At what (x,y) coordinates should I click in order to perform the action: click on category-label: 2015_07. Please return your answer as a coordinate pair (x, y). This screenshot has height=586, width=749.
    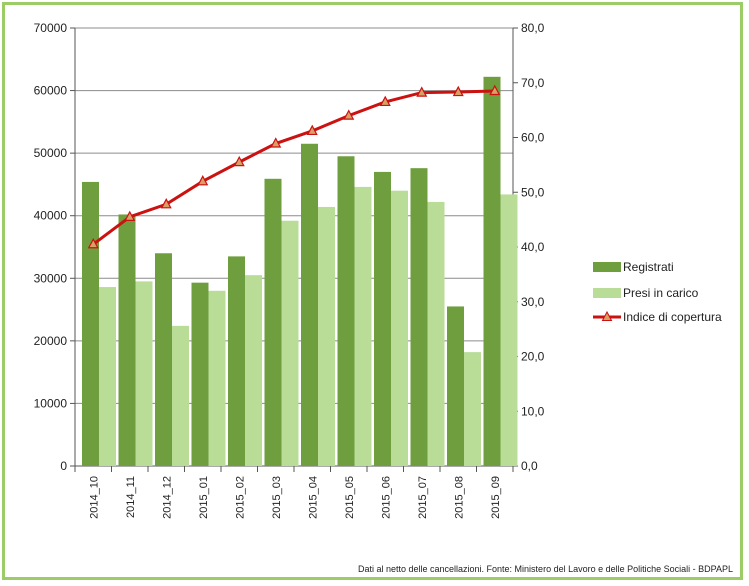
    Looking at the image, I should click on (423, 497).